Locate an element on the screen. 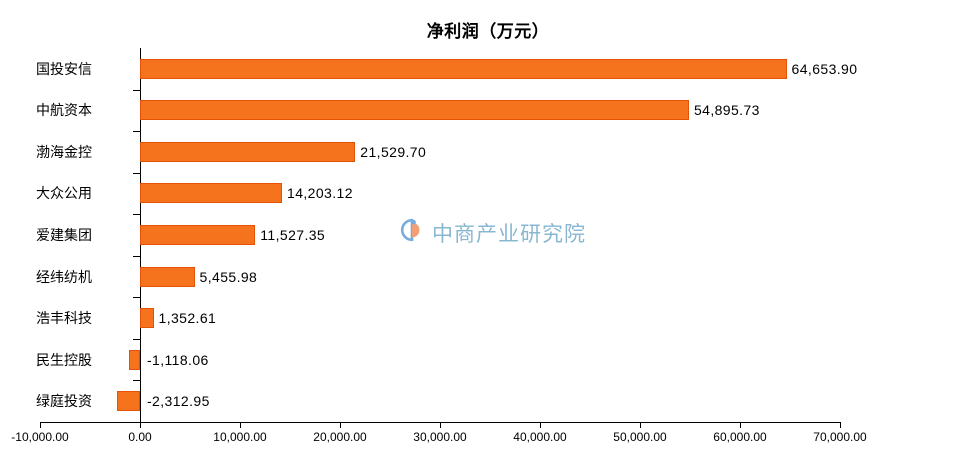  bar-value-label: 21,529.70 is located at coordinates (393, 151).